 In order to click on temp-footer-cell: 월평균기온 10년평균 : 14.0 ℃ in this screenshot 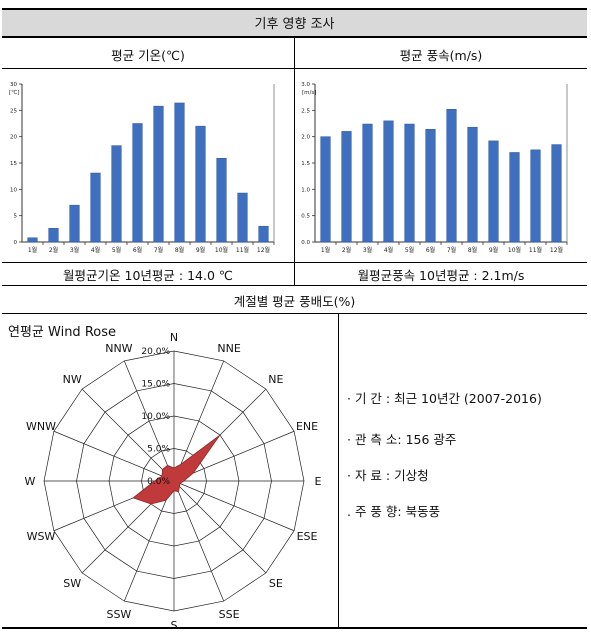, I will do `click(148, 274)`.